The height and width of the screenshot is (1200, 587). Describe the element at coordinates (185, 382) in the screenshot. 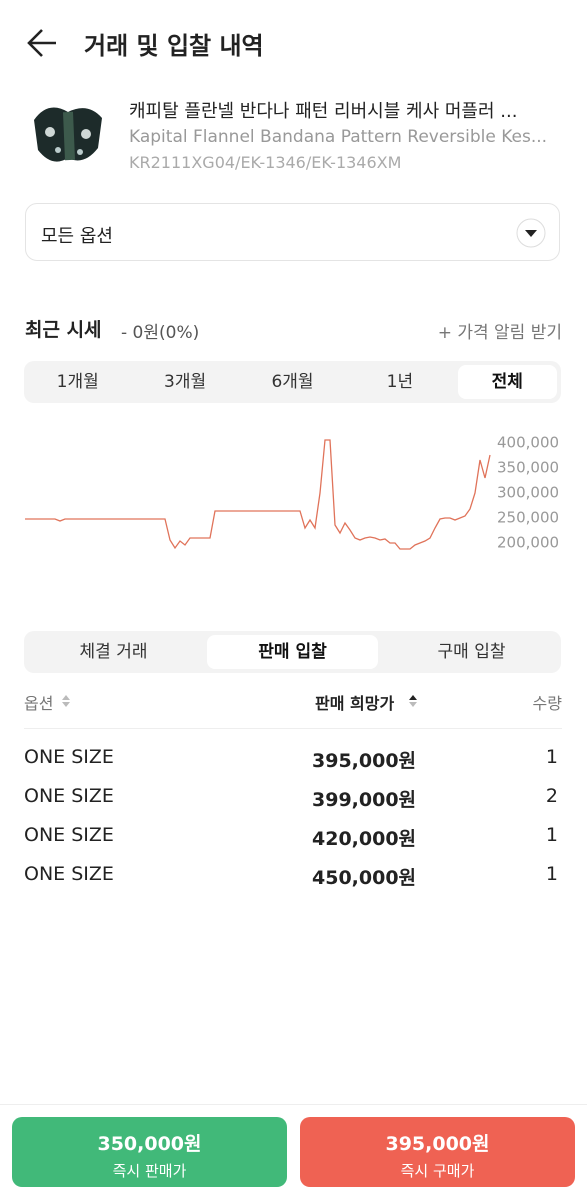

I see `tab: 3개월` at that location.